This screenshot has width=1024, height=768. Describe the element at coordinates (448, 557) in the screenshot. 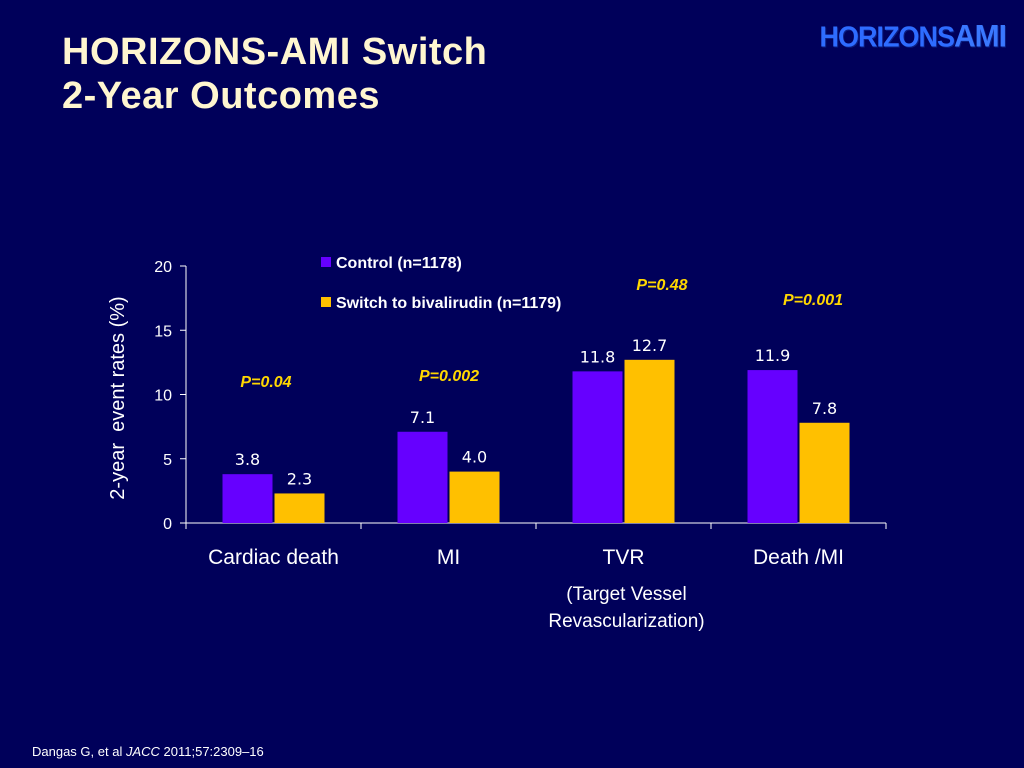

I see `x-tick-label: MI` at that location.